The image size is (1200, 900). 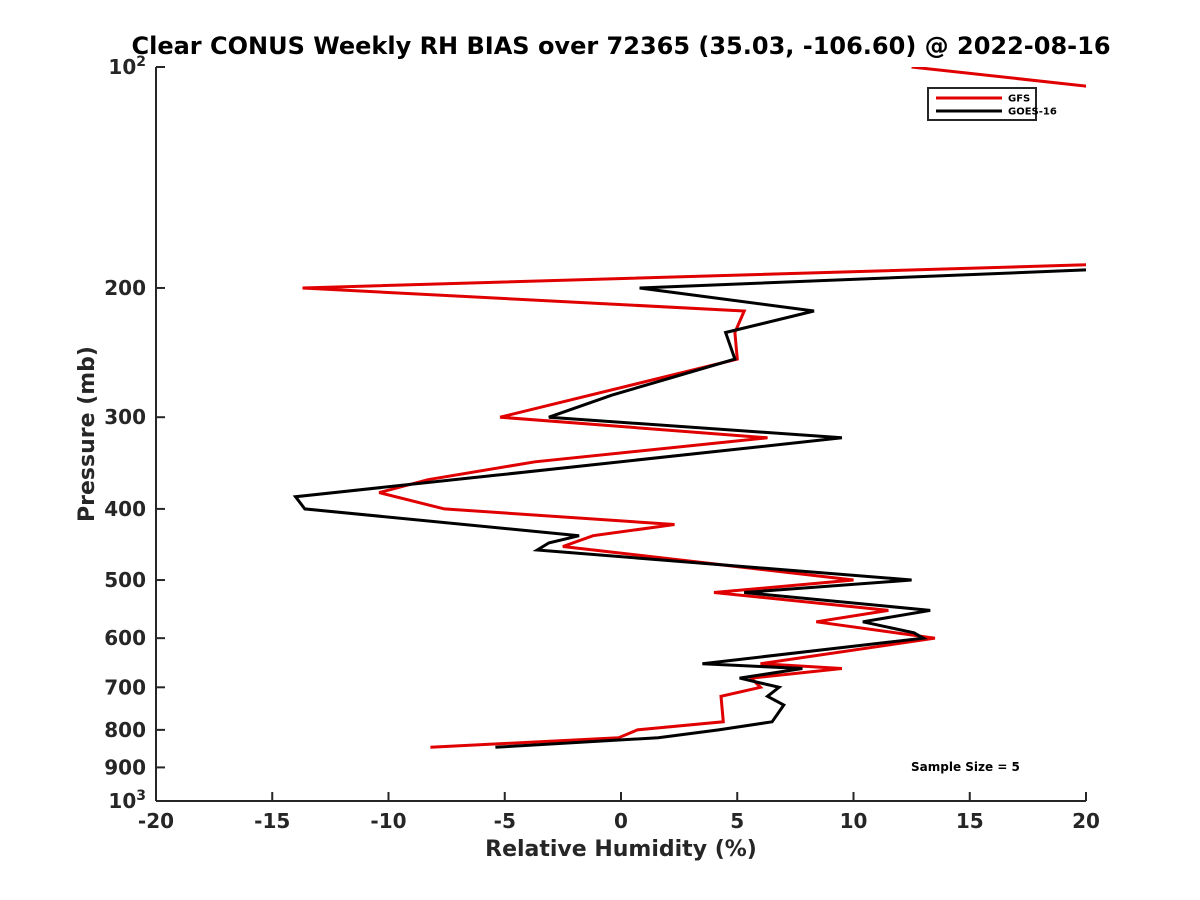 What do you see at coordinates (272, 821) in the screenshot?
I see `x-tick-label: -15` at bounding box center [272, 821].